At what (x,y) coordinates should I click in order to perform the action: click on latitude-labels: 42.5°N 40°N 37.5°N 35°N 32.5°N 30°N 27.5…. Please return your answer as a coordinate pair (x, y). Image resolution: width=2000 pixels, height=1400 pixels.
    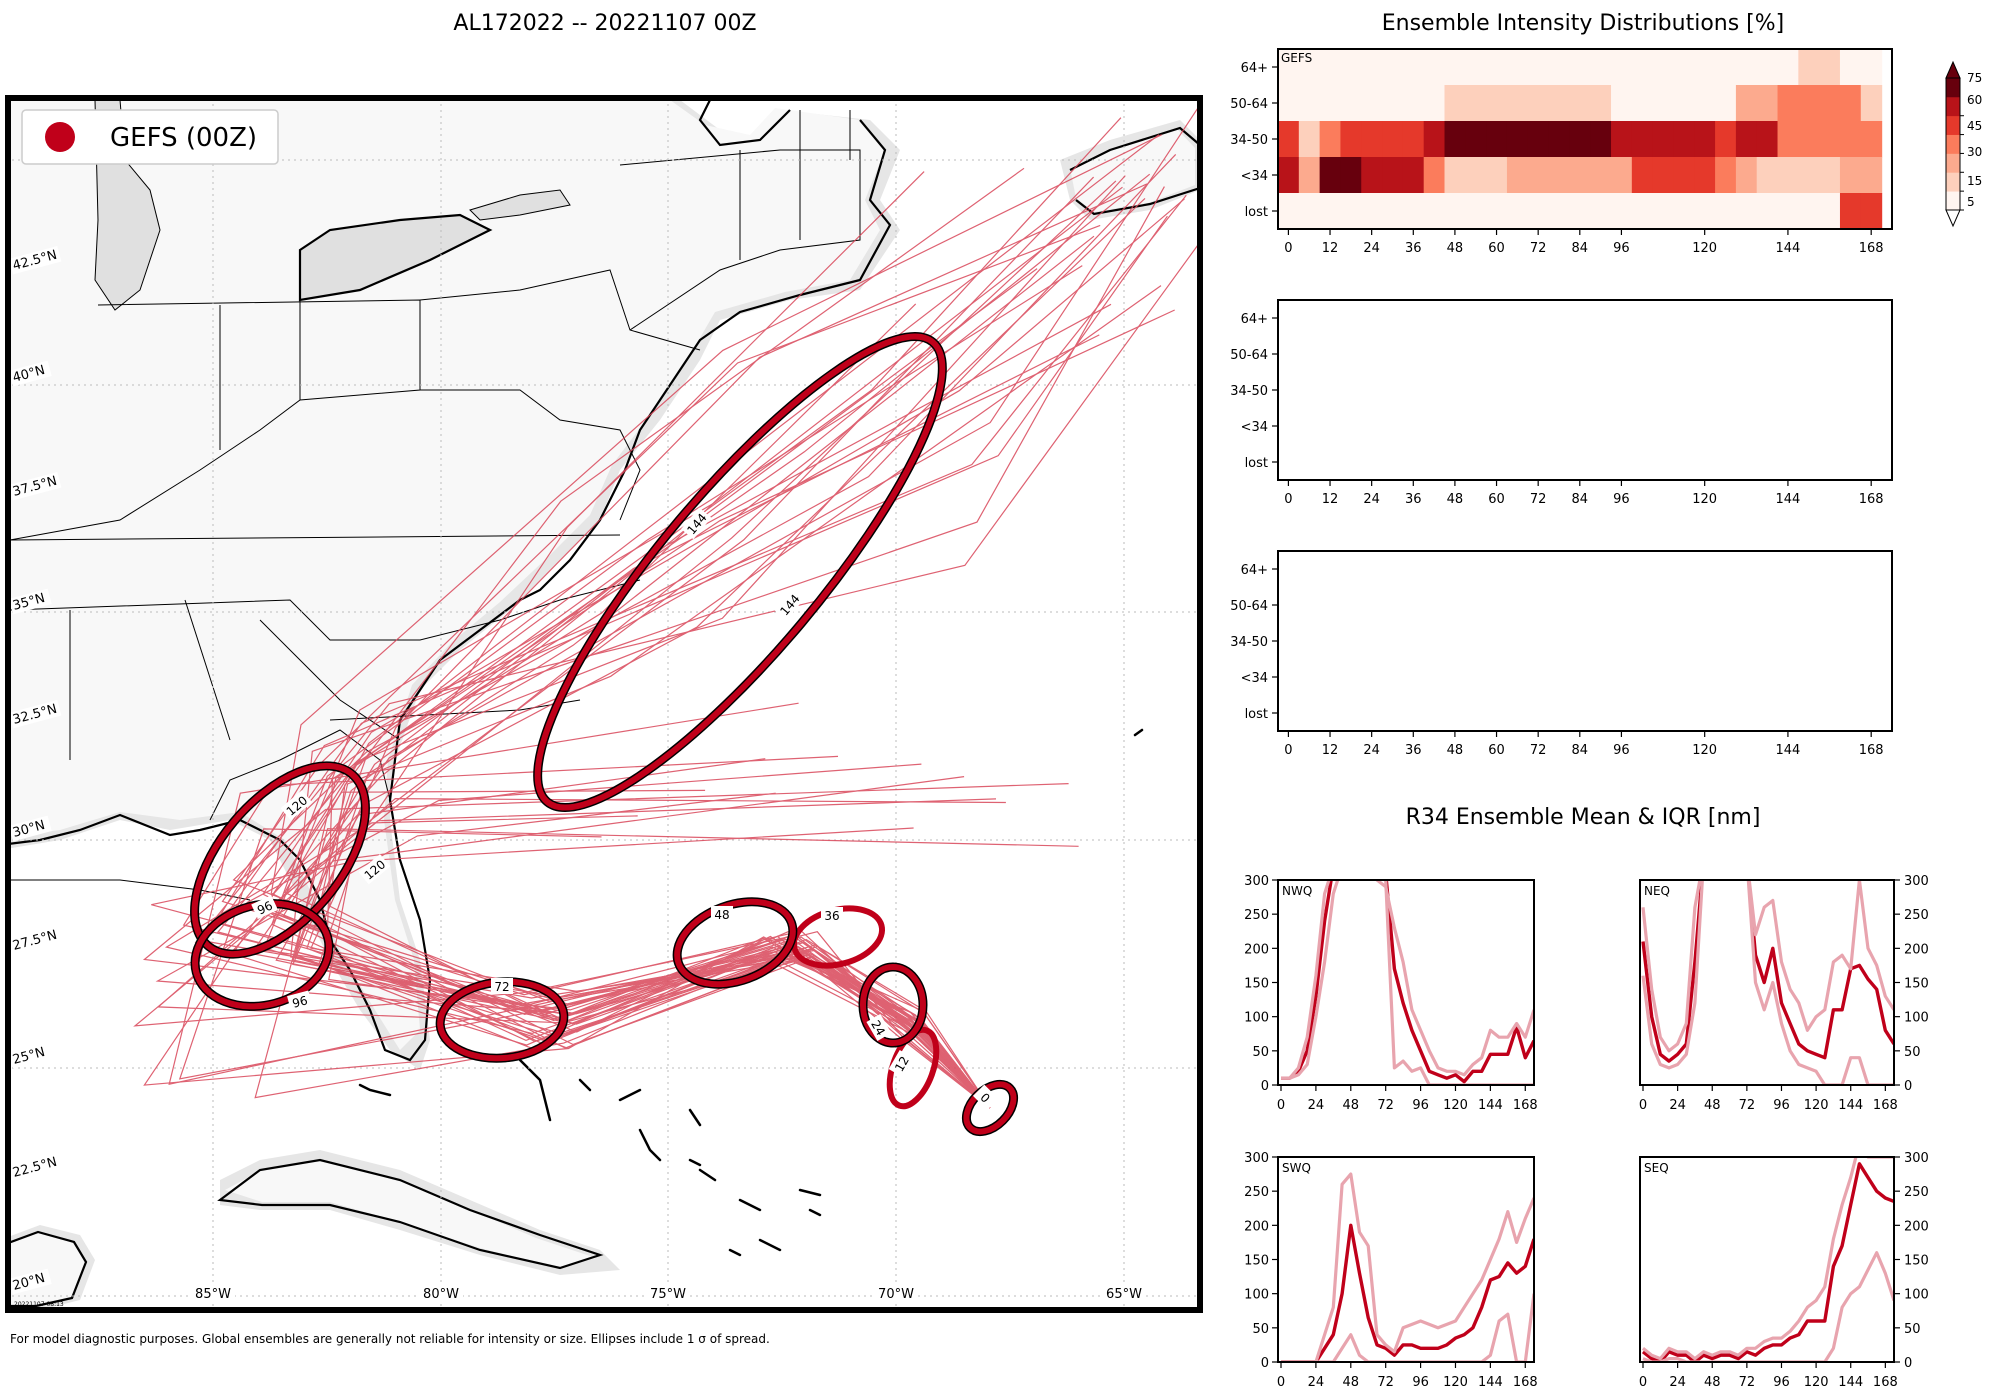
    Looking at the image, I should click on (35, 770).